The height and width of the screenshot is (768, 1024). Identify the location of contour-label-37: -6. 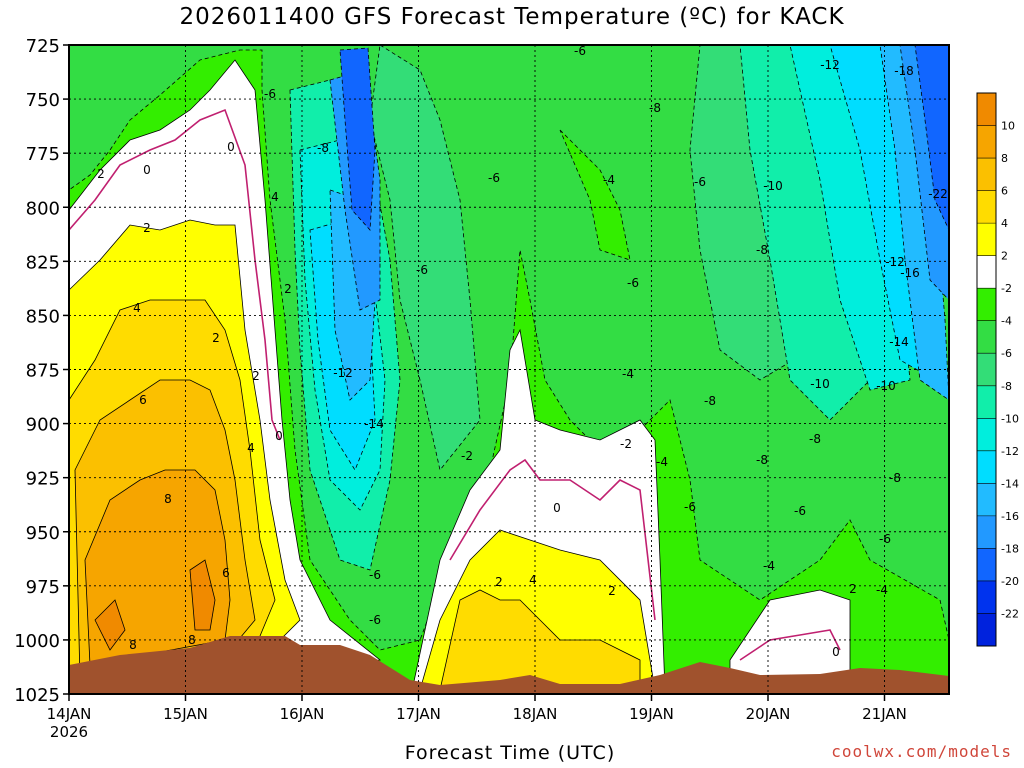
(885, 539).